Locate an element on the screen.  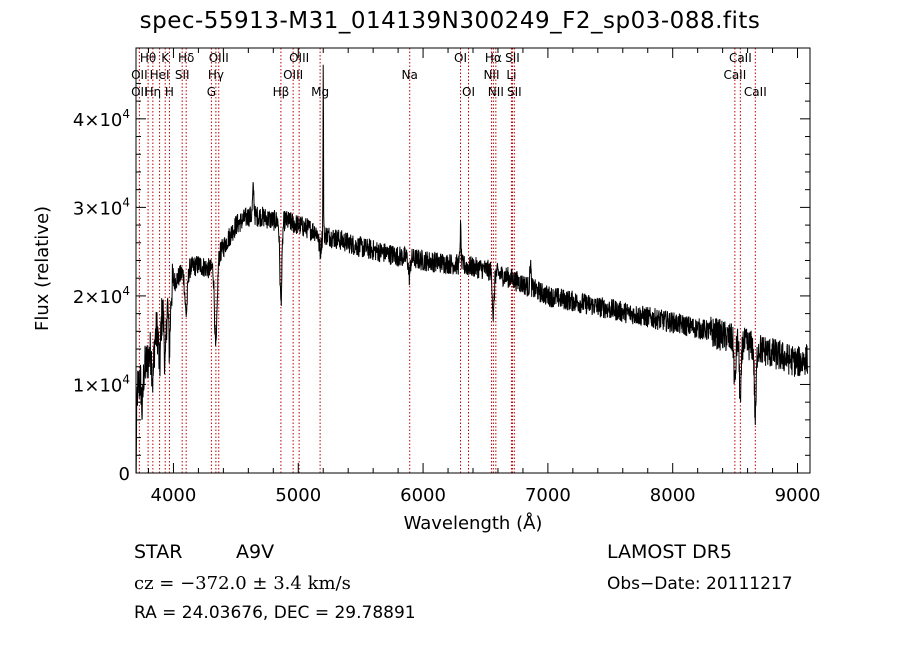
redshift-cz: cz = −372.0 ± 3.4 km/s is located at coordinates (242, 583).